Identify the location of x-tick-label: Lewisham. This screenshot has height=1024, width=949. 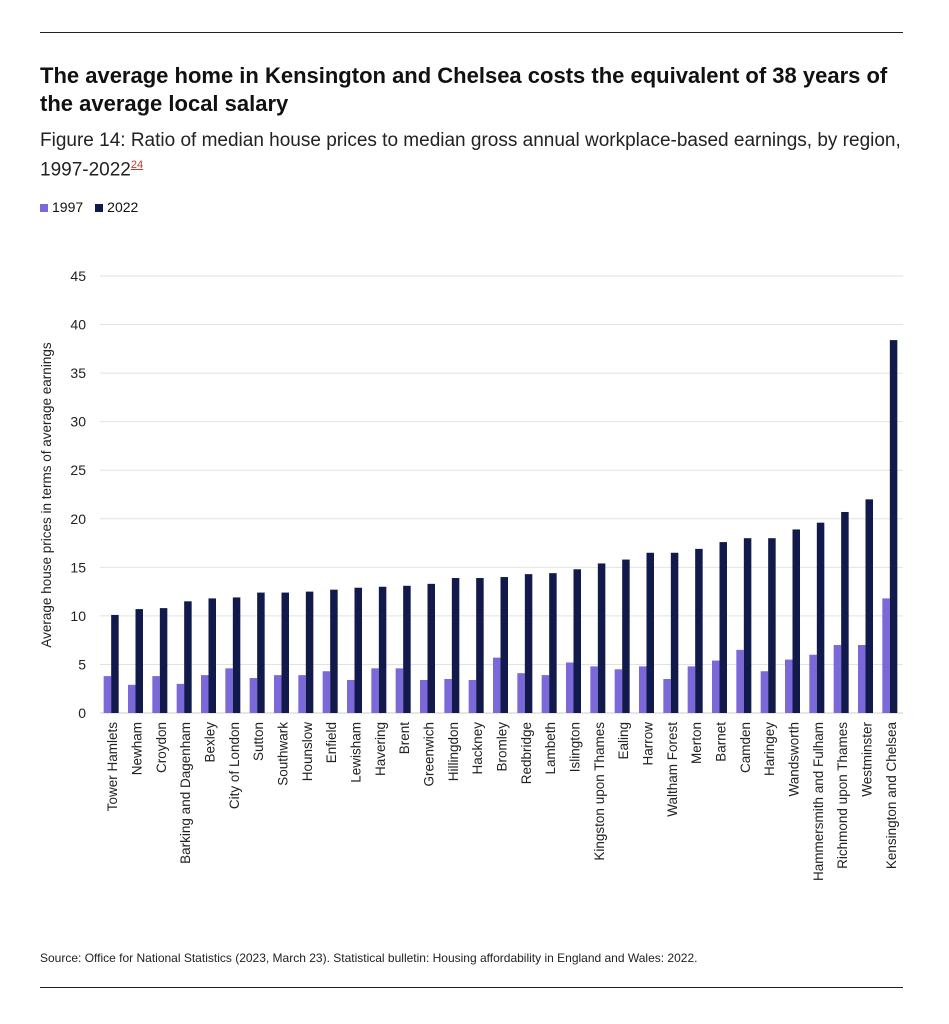
(356, 752).